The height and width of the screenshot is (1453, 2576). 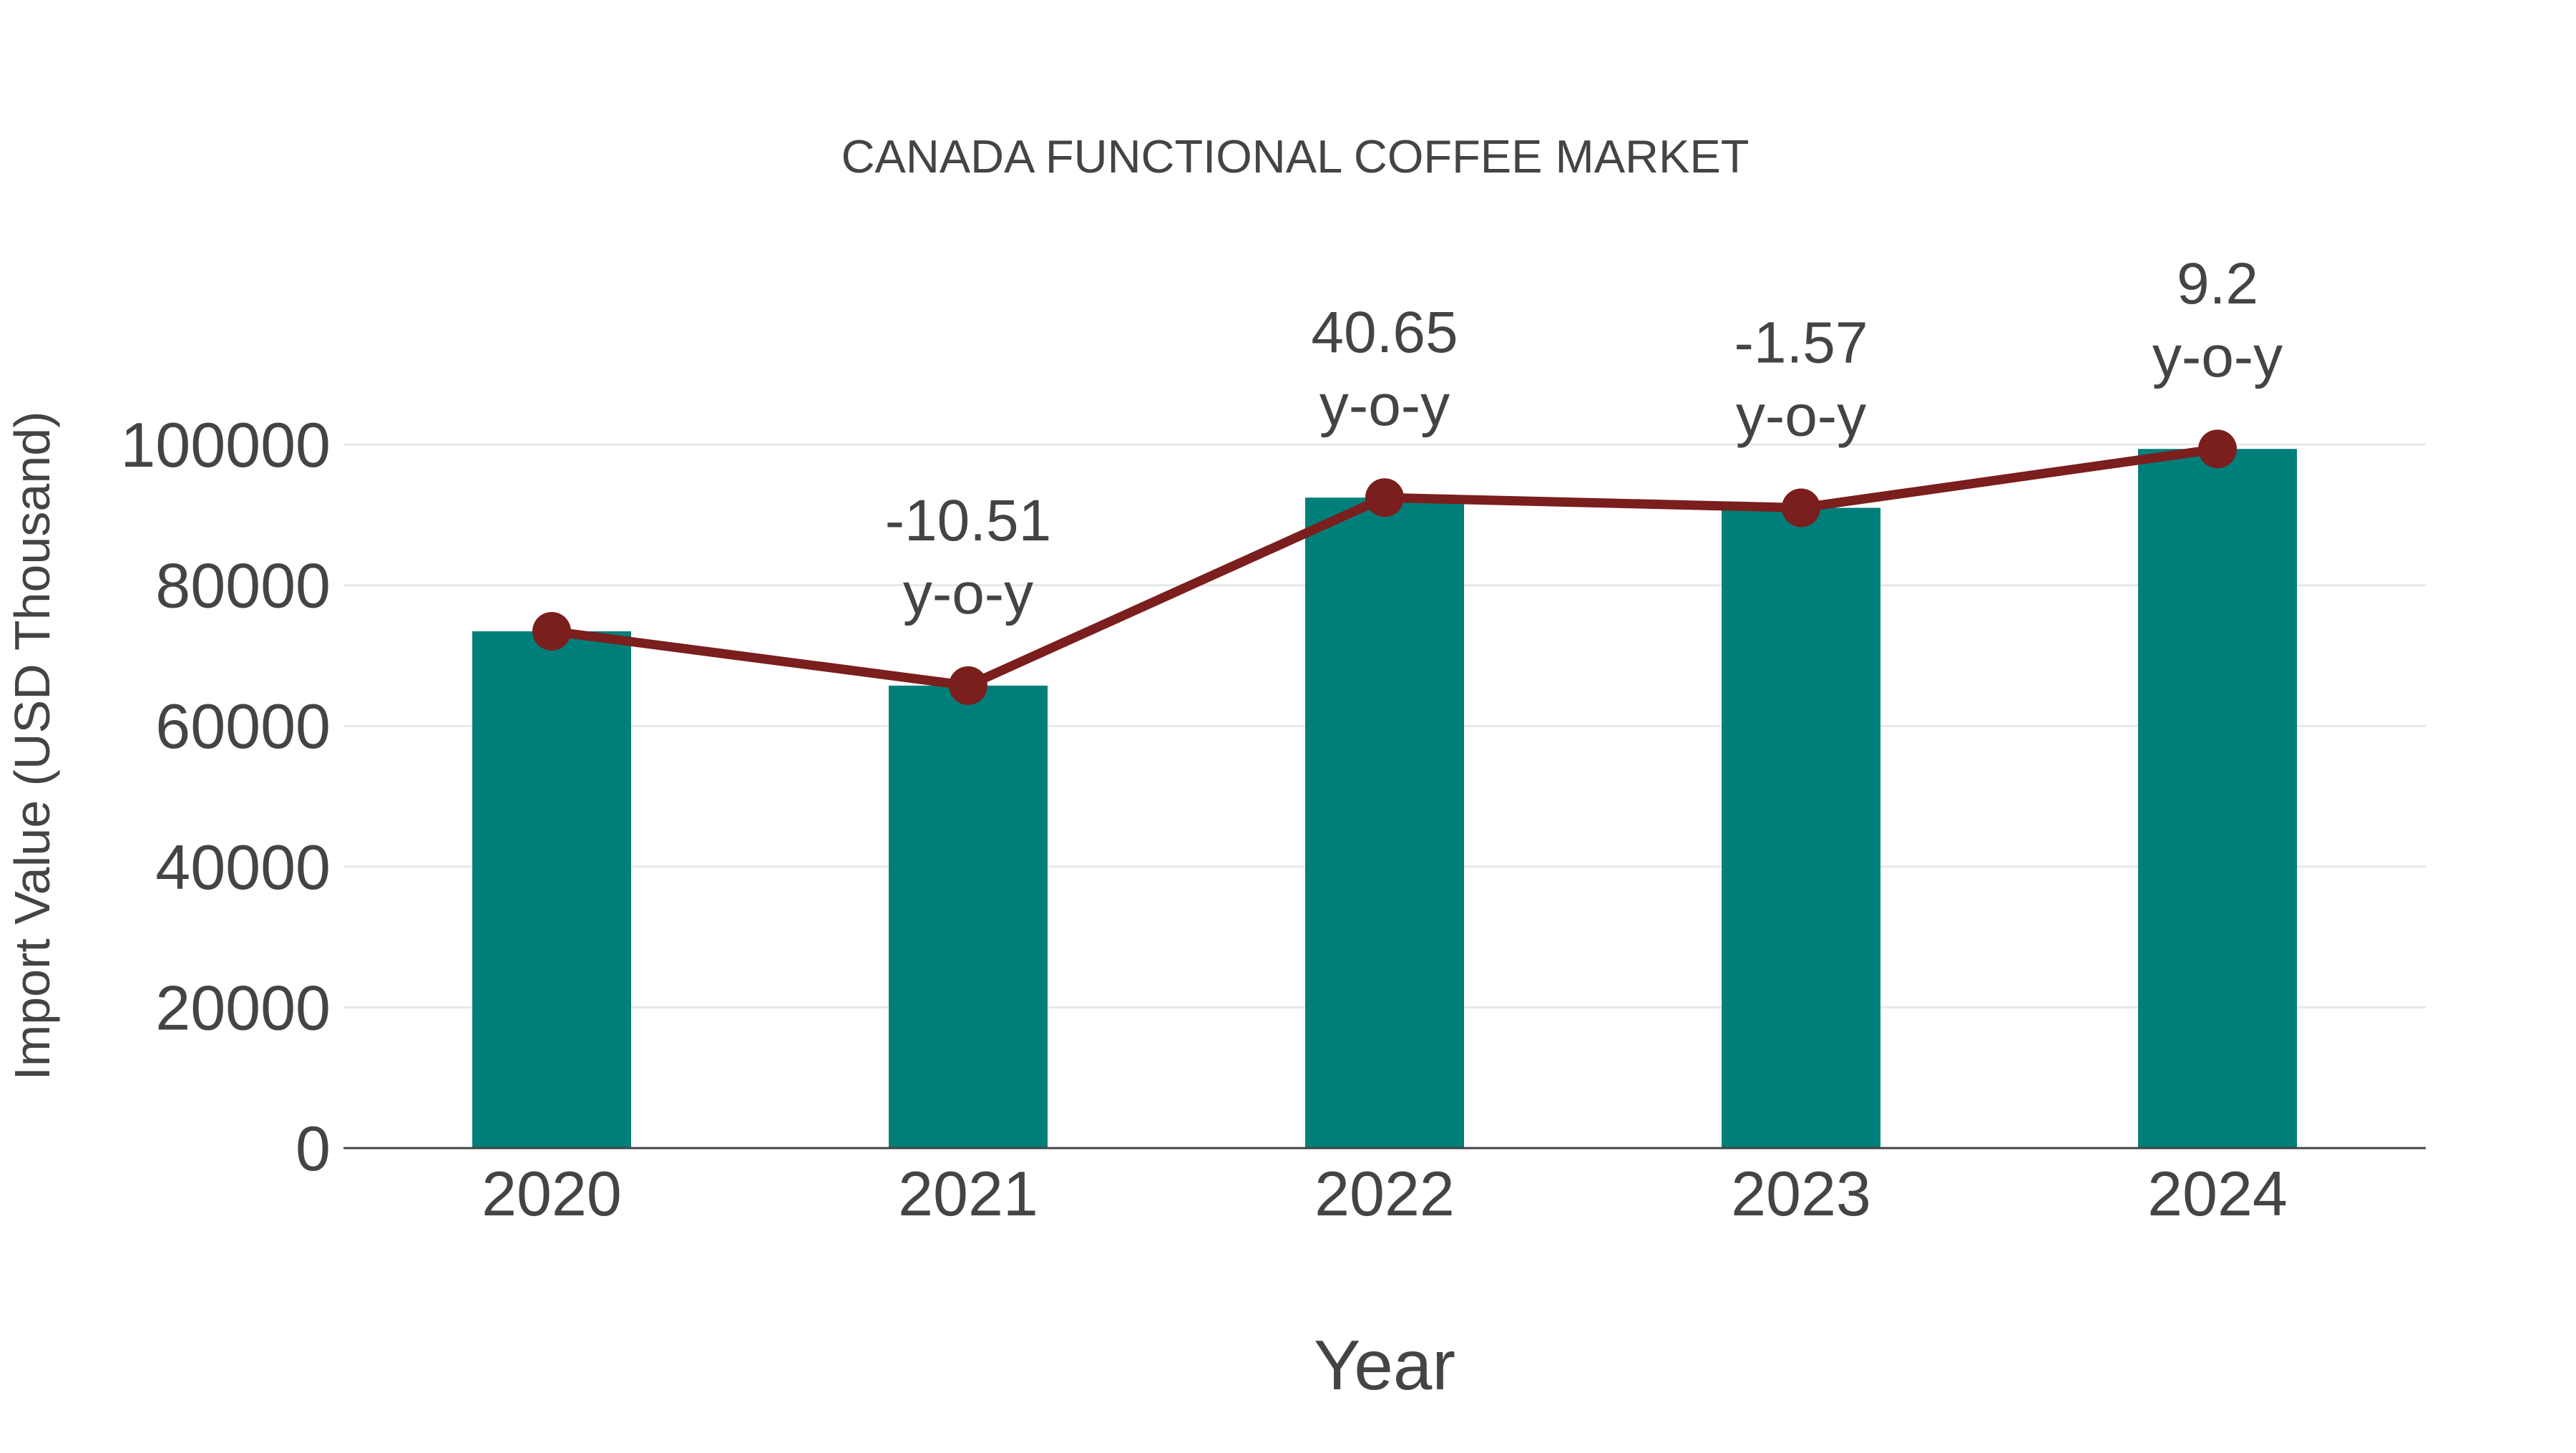 What do you see at coordinates (226, 796) in the screenshot?
I see `y-axis-ticks: 0 20000 40000 60000 80000 100000` at bounding box center [226, 796].